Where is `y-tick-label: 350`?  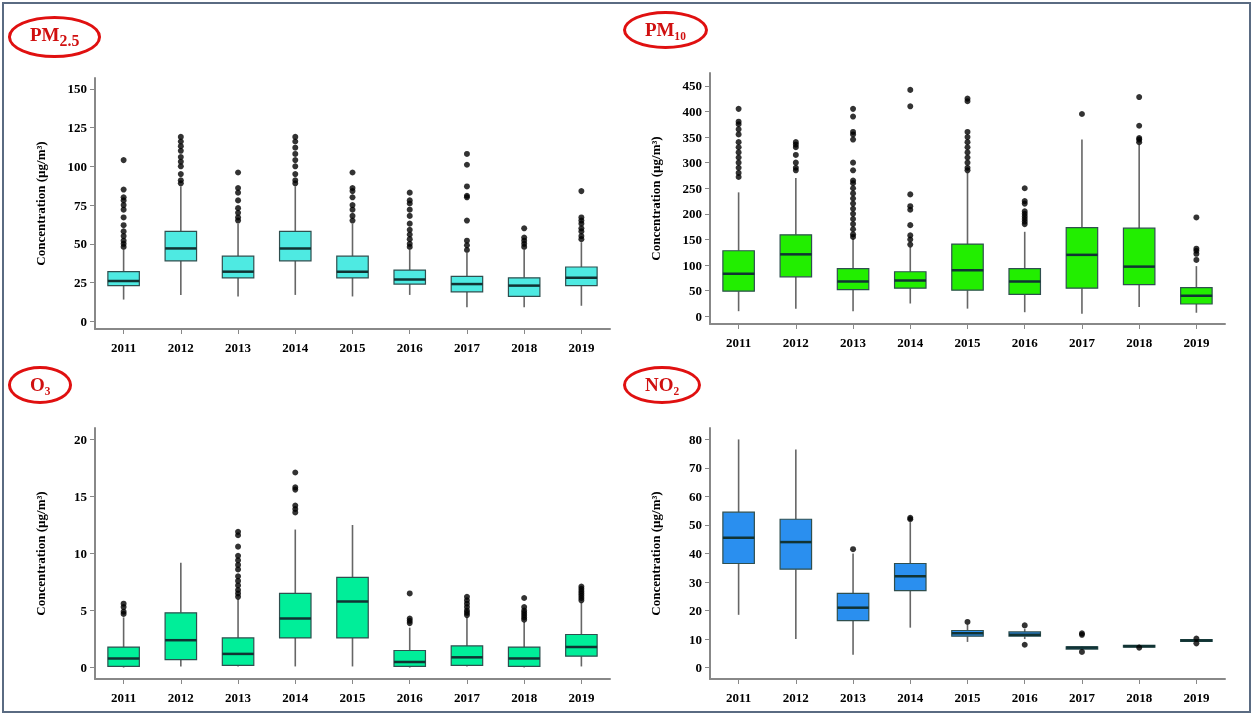
y-tick-label: 350 is located at coordinates (692, 137).